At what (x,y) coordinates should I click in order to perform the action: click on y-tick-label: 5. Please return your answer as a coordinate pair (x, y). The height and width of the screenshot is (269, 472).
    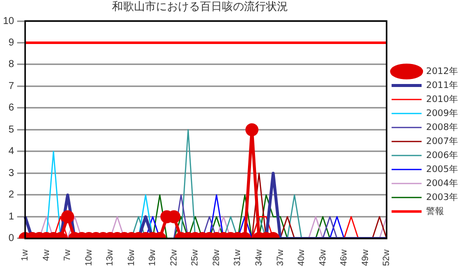
    Looking at the image, I should click on (11, 130).